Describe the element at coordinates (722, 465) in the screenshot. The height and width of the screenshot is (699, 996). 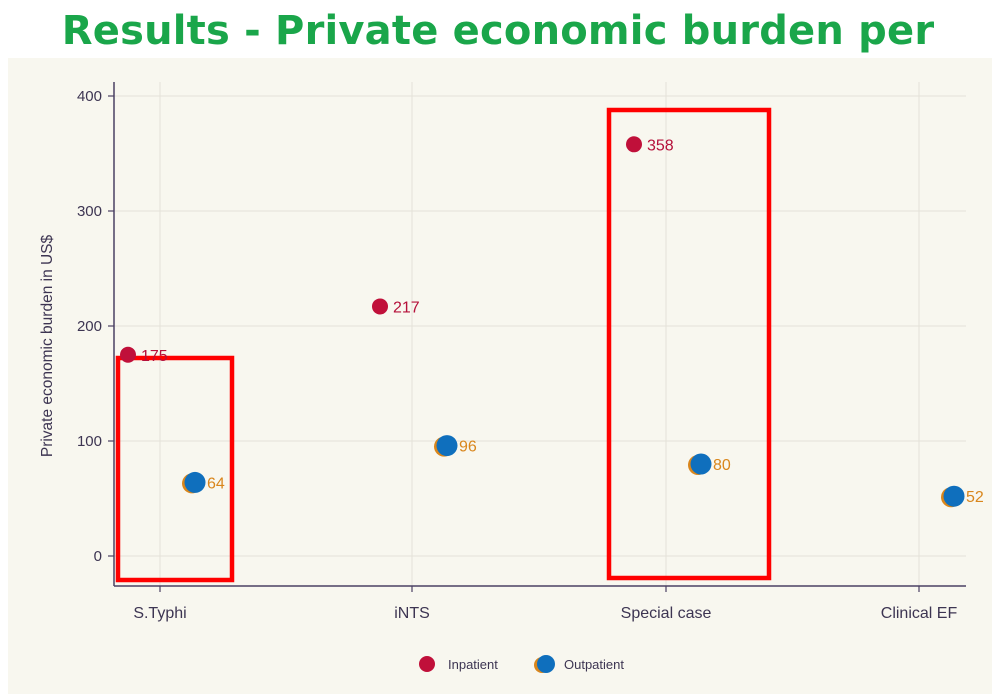
I see `outpatient-data-label: 80` at that location.